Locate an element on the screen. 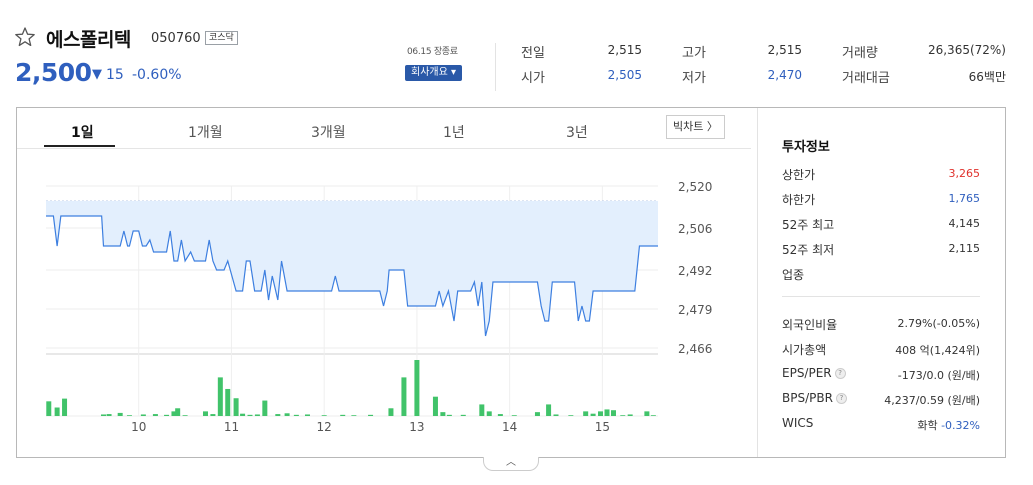 This screenshot has width=1033, height=485. collapse-chevron-icon: ︿ is located at coordinates (511, 464).